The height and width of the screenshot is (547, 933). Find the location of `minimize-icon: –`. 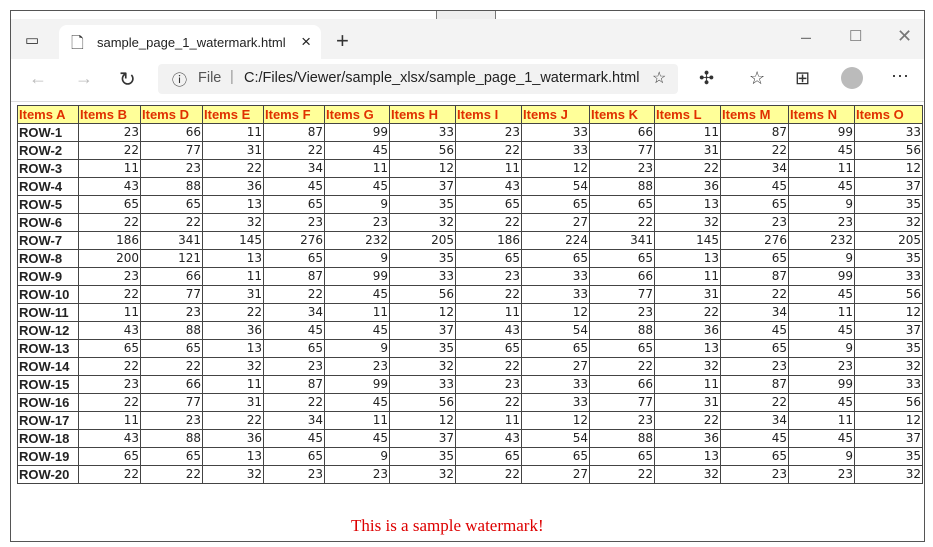

minimize-icon: – is located at coordinates (806, 37).